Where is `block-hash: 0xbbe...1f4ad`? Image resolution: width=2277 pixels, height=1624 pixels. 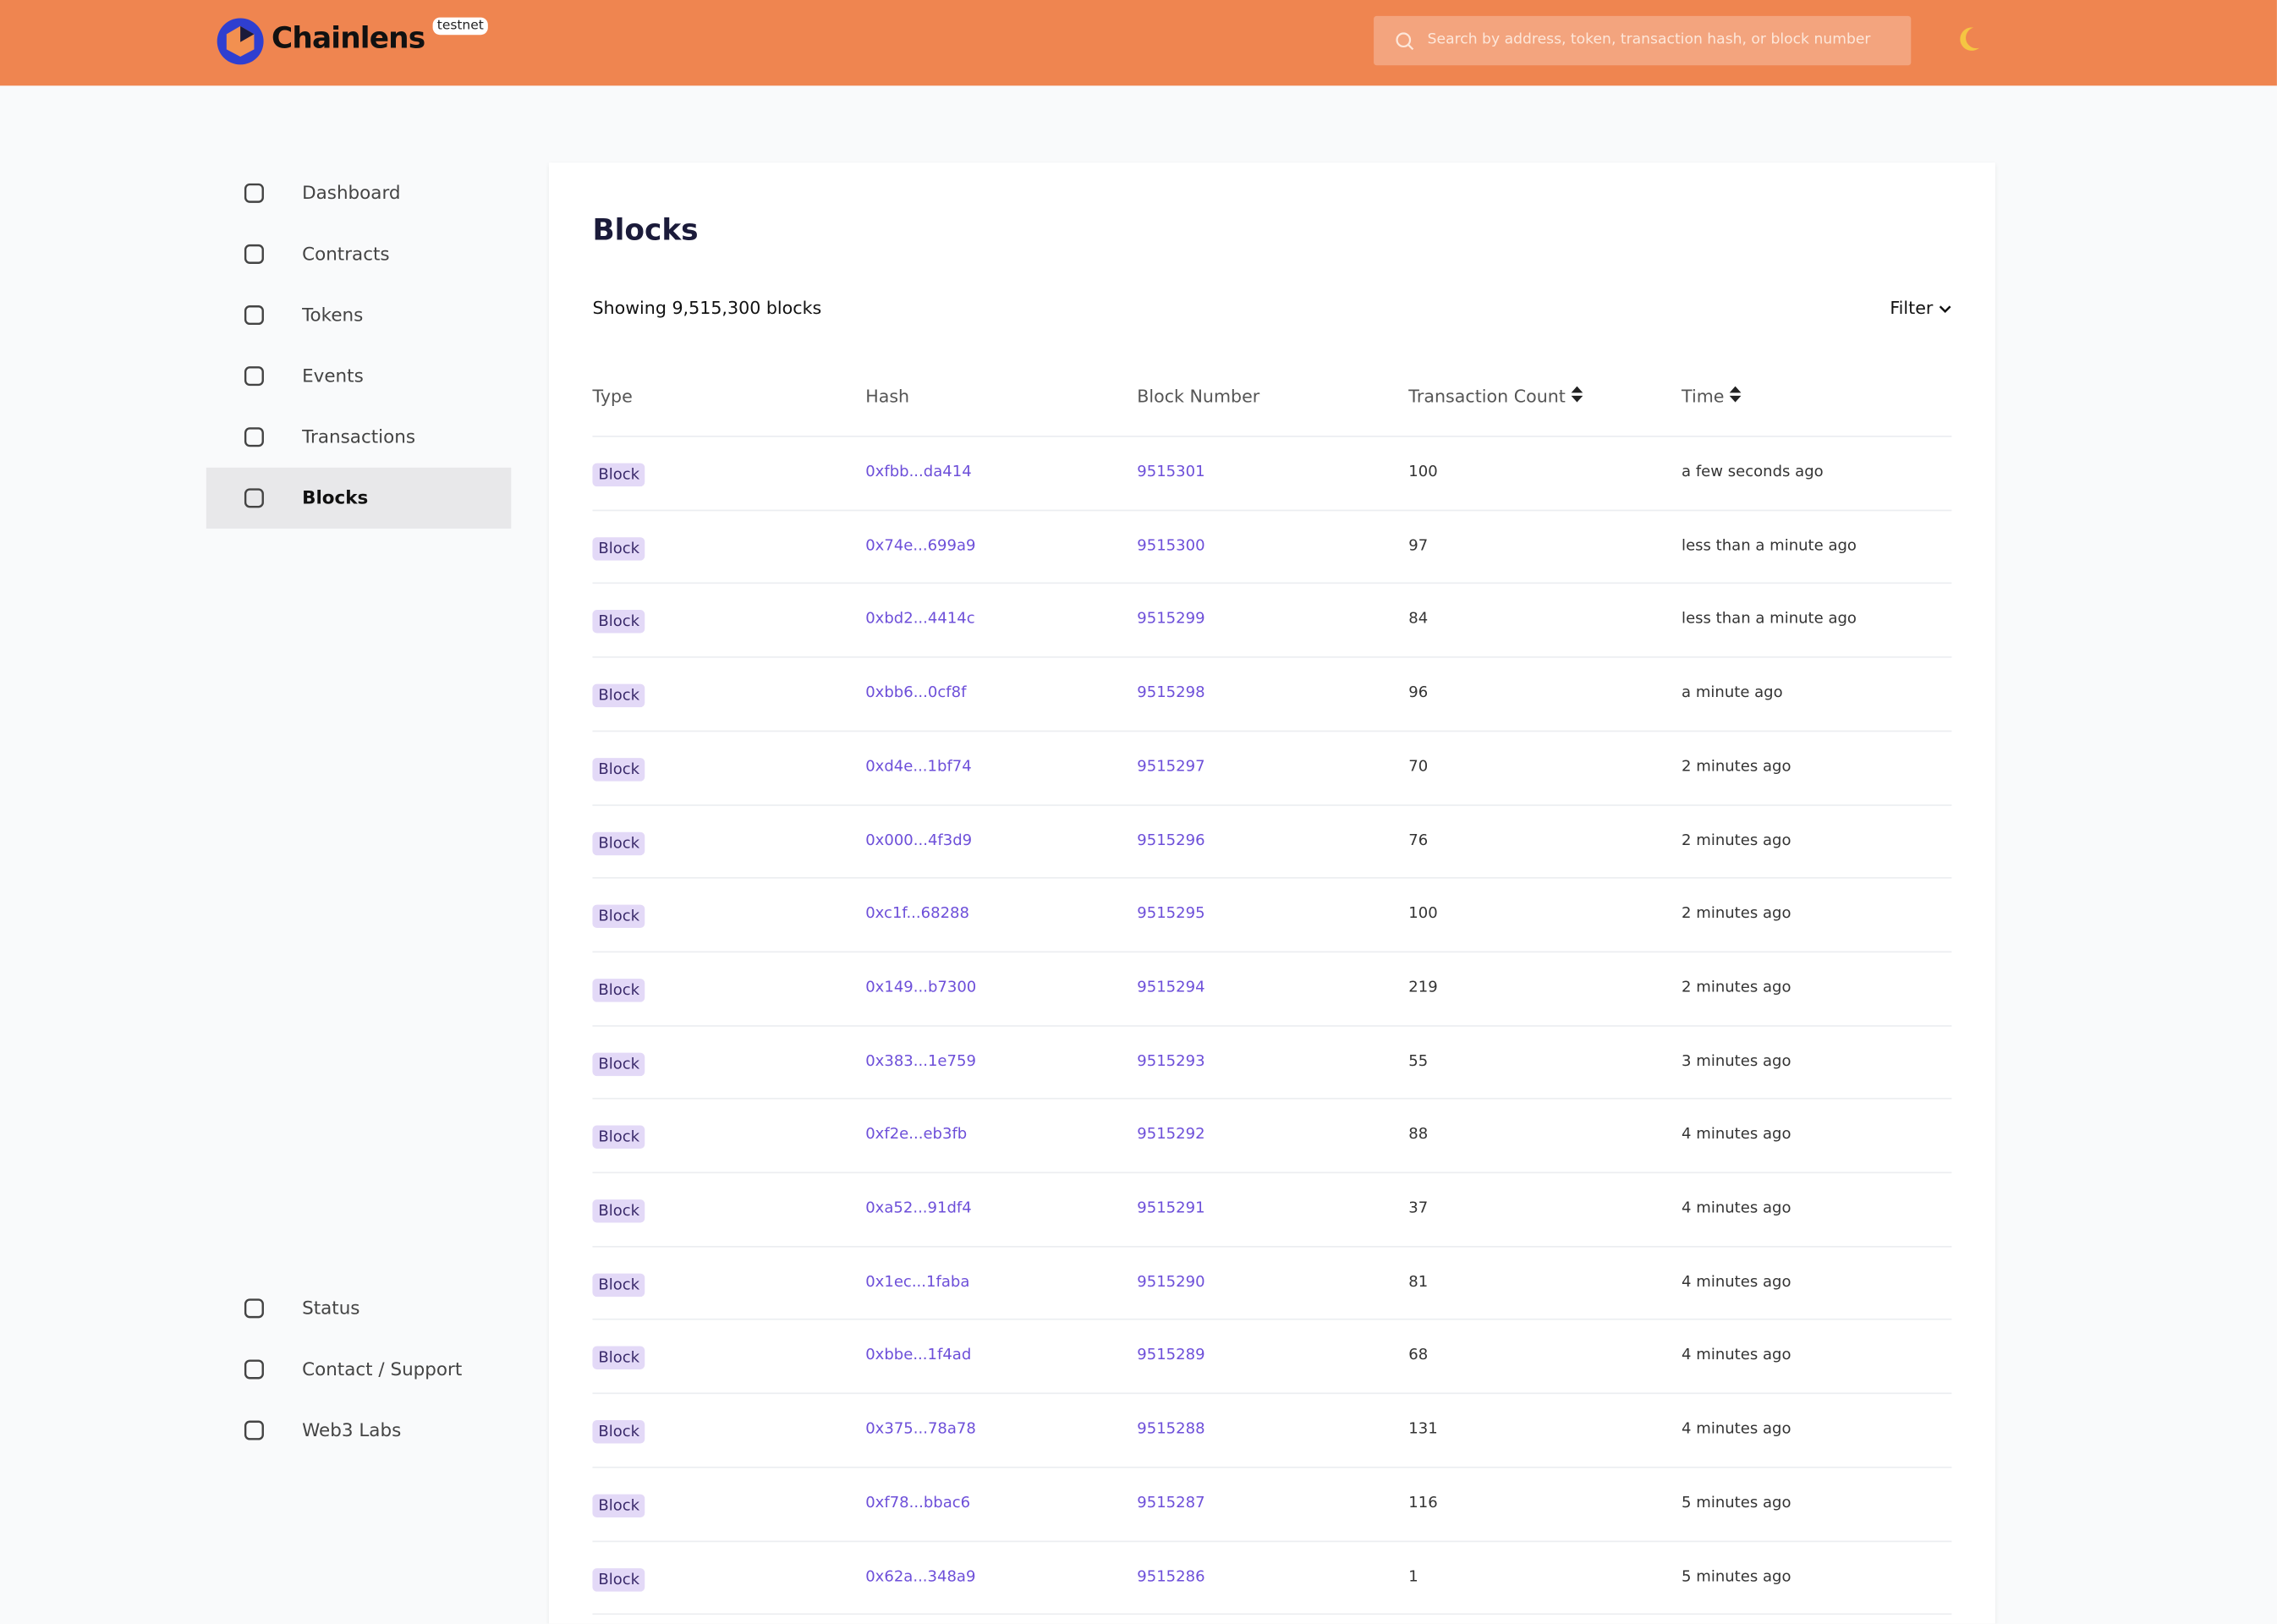
block-hash: 0xbbe...1f4ad is located at coordinates (919, 1356).